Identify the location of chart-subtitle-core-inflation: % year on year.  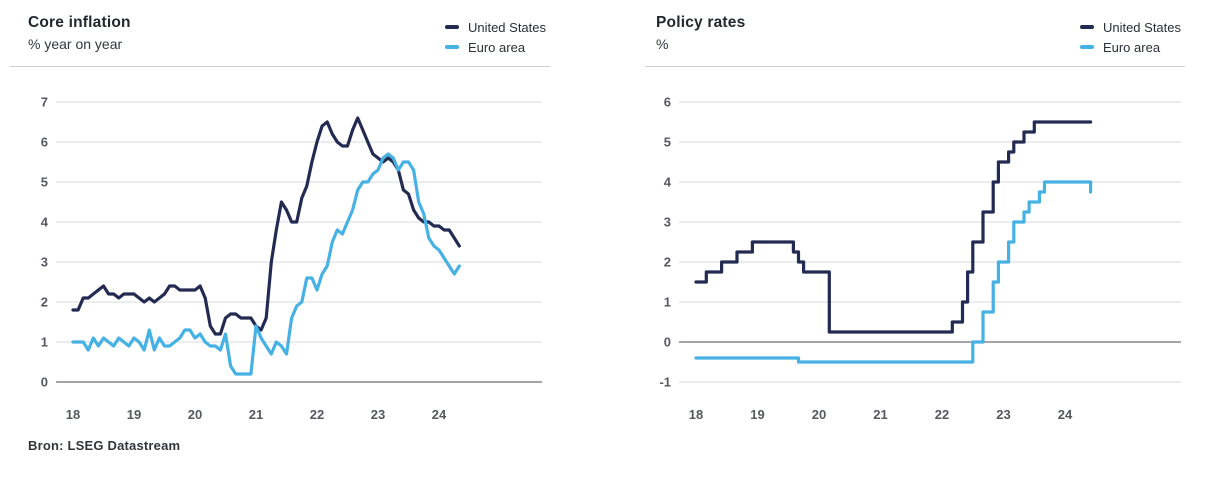
(75, 44).